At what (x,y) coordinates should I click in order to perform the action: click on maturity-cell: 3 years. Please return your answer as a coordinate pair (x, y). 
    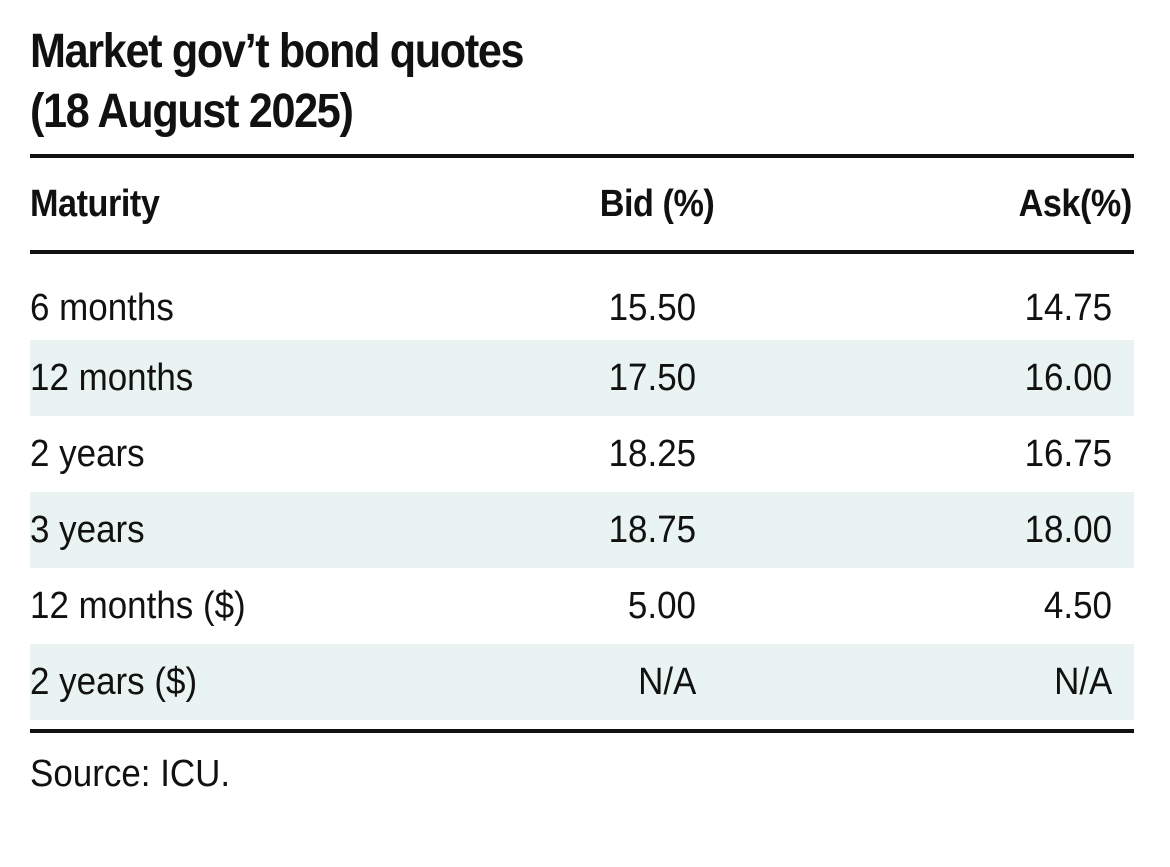
    Looking at the image, I should click on (87, 530).